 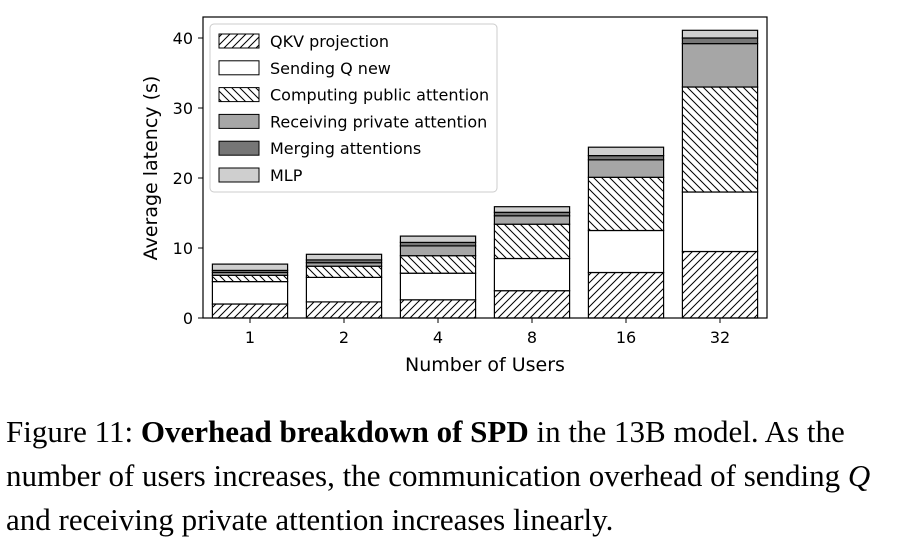 What do you see at coordinates (183, 248) in the screenshot?
I see `y-tick-label-10: 10` at bounding box center [183, 248].